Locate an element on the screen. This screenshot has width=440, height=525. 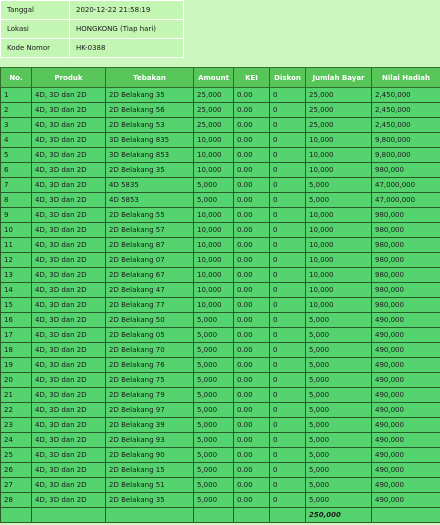
total-row: 250,000 is located at coordinates (220, 515).